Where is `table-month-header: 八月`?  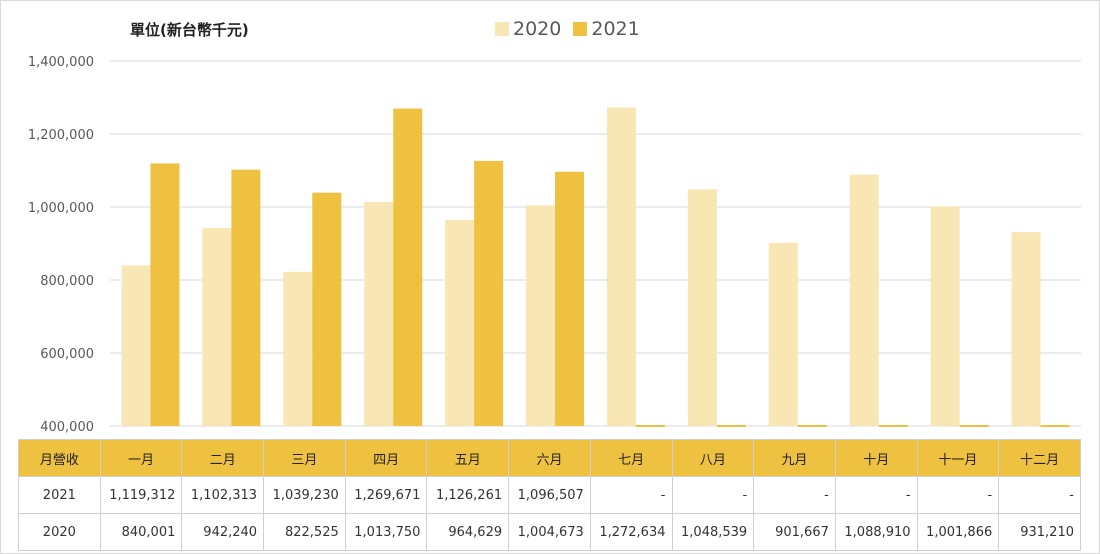 table-month-header: 八月 is located at coordinates (713, 458).